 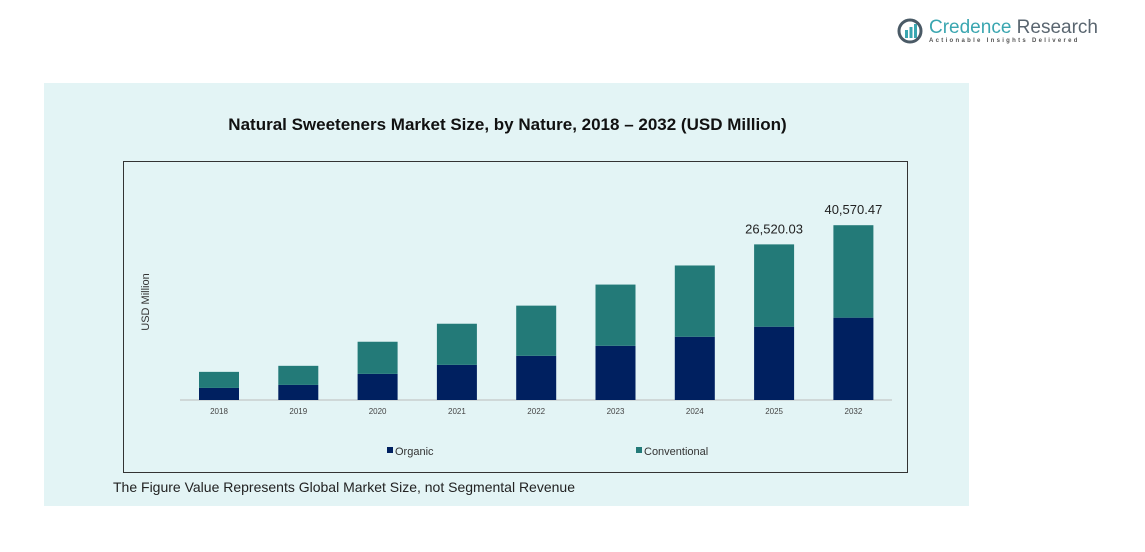 I want to click on data-label-2032: 40,570.47, so click(x=853, y=209).